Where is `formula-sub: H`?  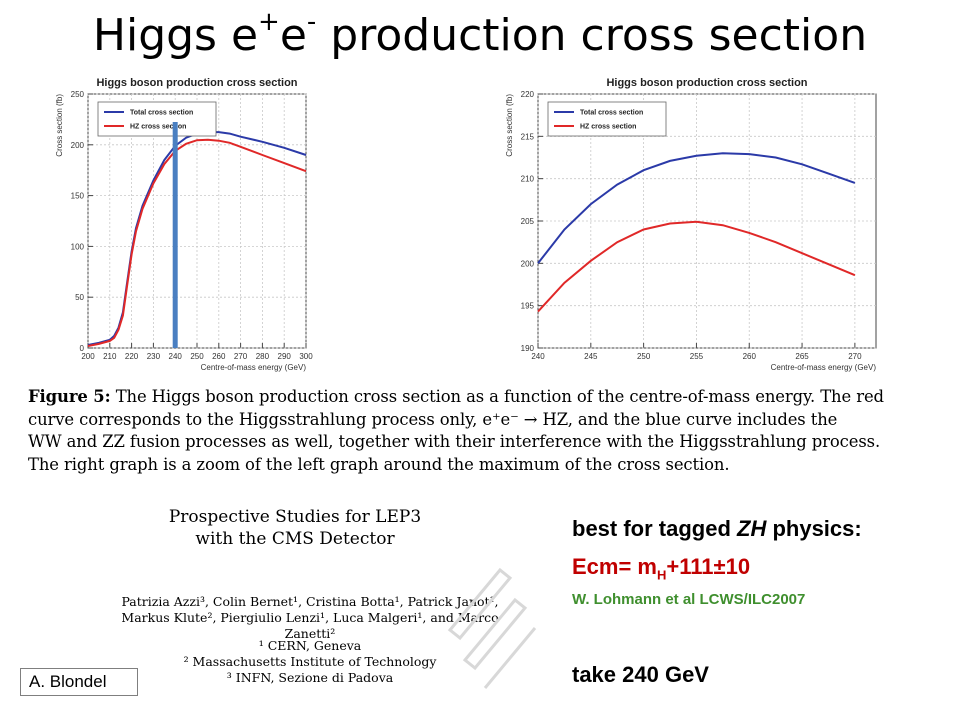
formula-sub: H is located at coordinates (662, 575).